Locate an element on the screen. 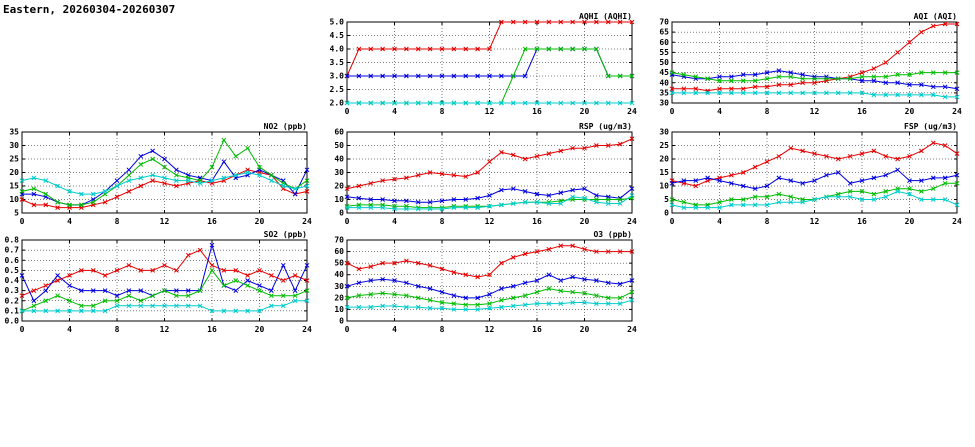  svg-text: 4.5 is located at coordinates (337, 35).